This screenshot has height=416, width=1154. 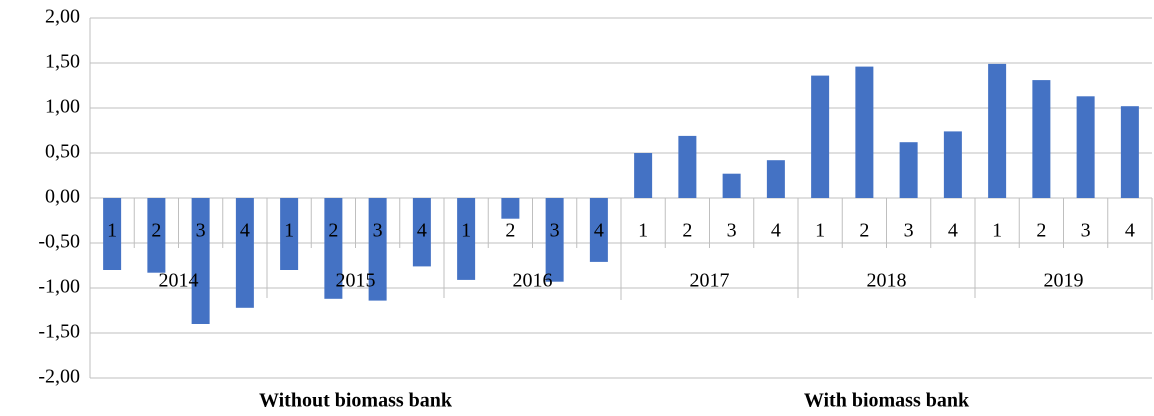 I want to click on group-label: With biomass bank, so click(x=887, y=401).